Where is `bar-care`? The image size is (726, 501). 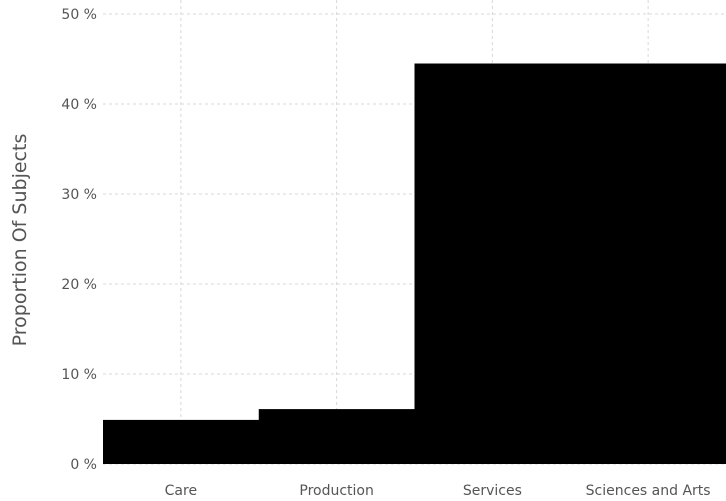
bar-care is located at coordinates (181, 441).